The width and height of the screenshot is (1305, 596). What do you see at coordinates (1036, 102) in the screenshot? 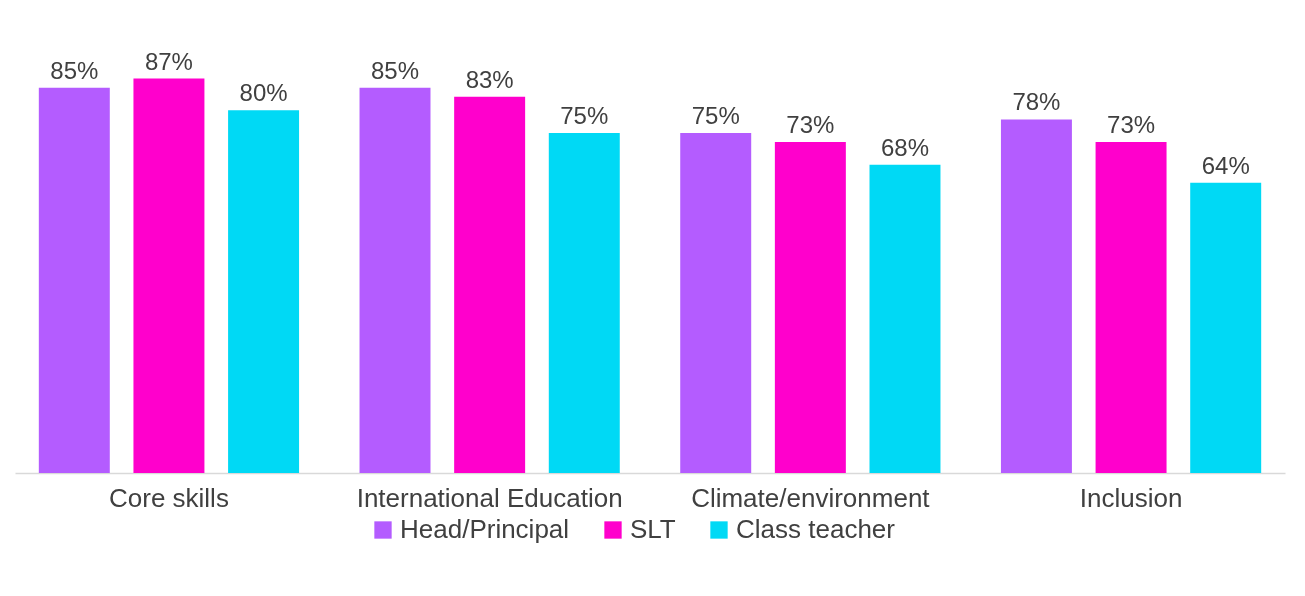
I see `data-label: 78%` at bounding box center [1036, 102].